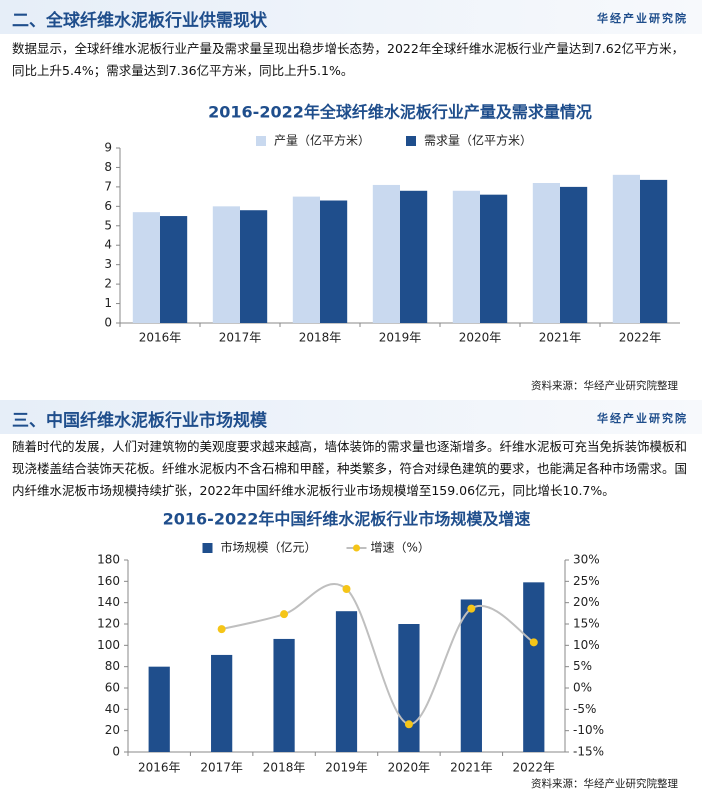 The height and width of the screenshot is (791, 702). Describe the element at coordinates (108, 581) in the screenshot. I see `y-tick-label: 160` at that location.